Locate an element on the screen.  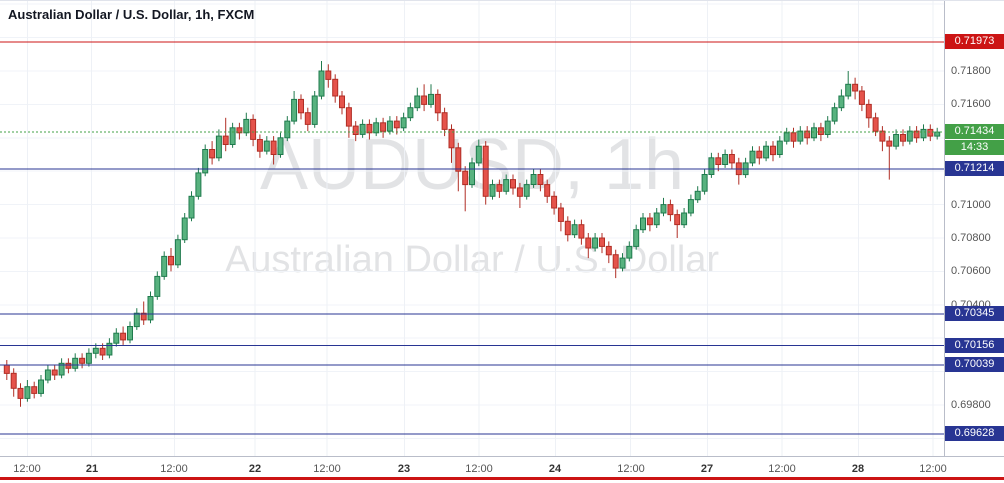
time-axis-label: 22 is located at coordinates (255, 469).